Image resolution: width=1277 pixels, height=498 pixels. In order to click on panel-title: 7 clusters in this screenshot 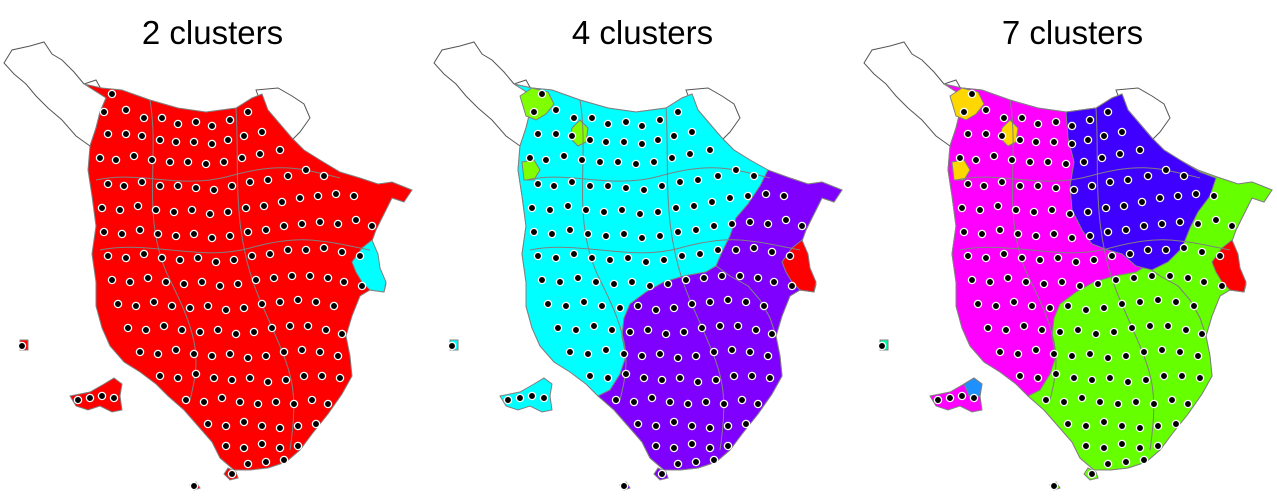, I will do `click(1072, 32)`.